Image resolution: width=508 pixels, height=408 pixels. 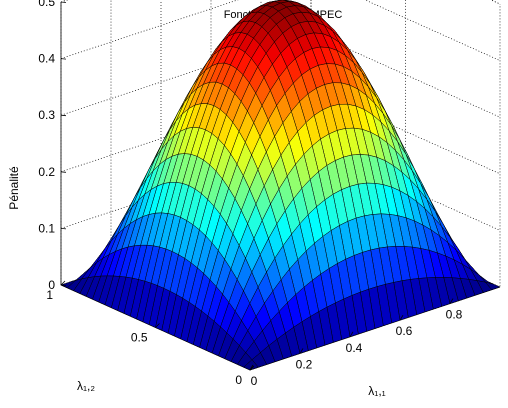 What do you see at coordinates (51, 285) in the screenshot?
I see `z-tick-label: 0` at bounding box center [51, 285].